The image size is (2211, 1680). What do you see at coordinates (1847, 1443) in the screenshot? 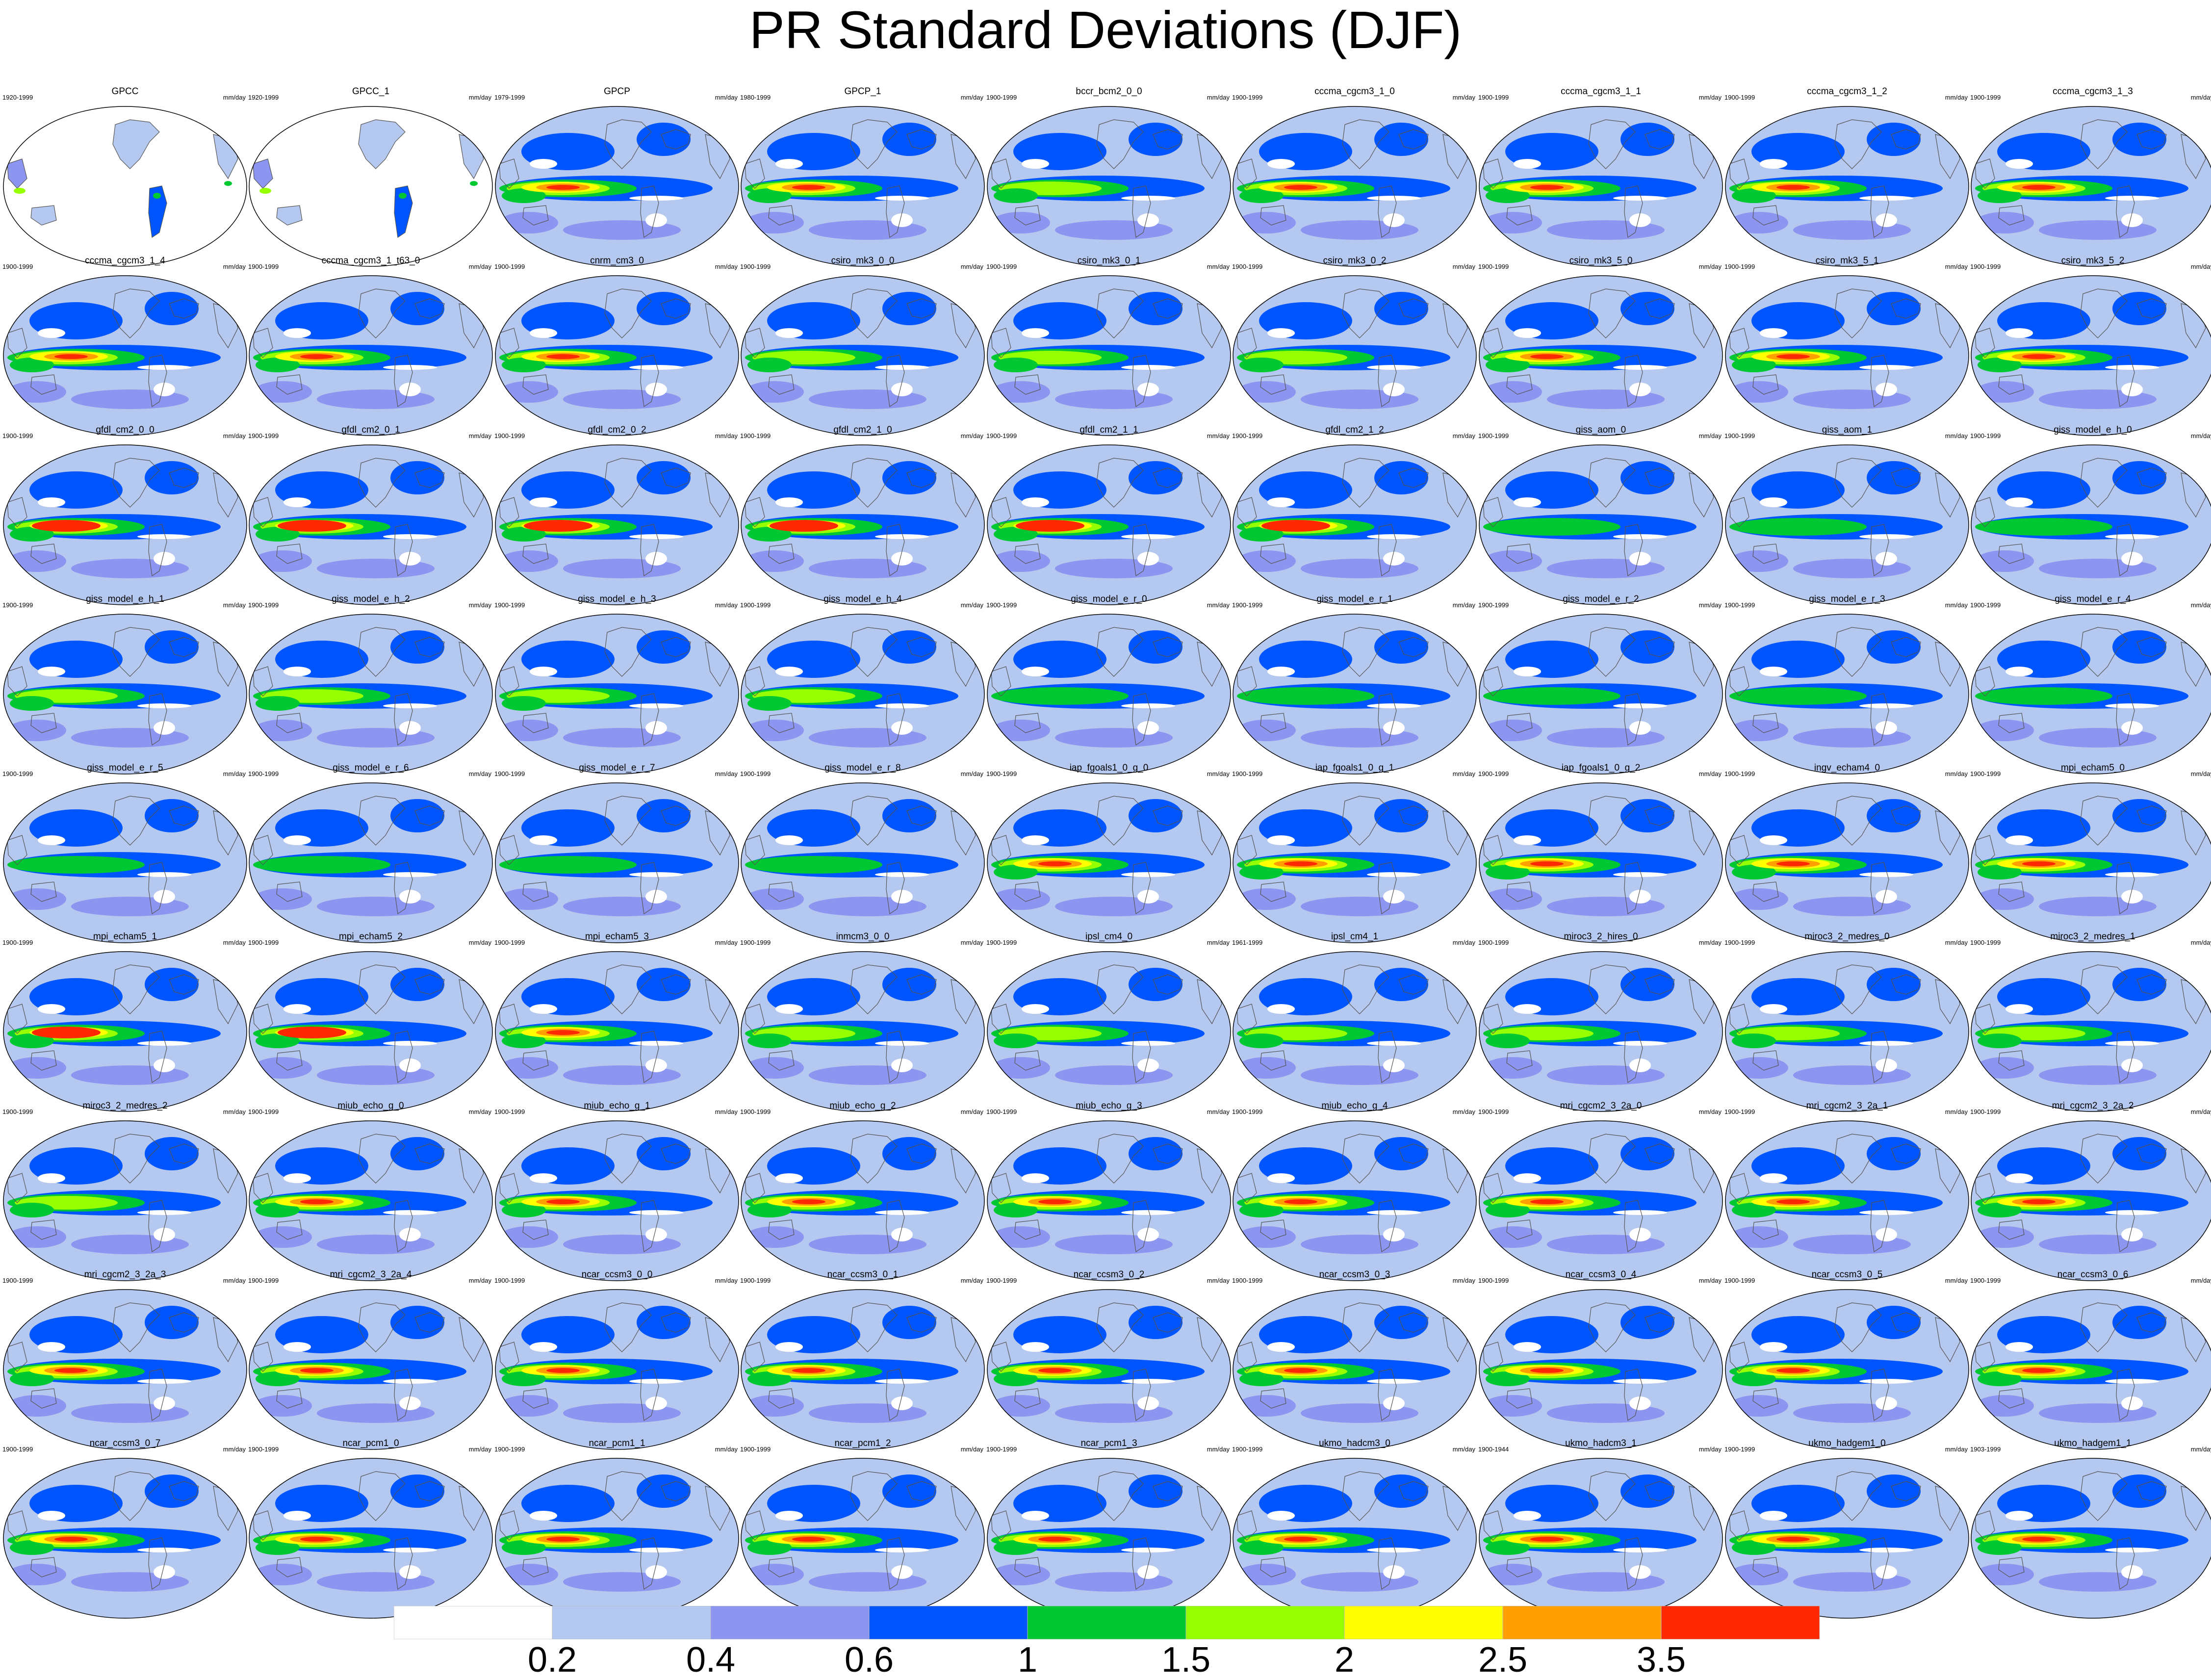
I see `panel-title: ukmo_hadgem1_0` at bounding box center [1847, 1443].